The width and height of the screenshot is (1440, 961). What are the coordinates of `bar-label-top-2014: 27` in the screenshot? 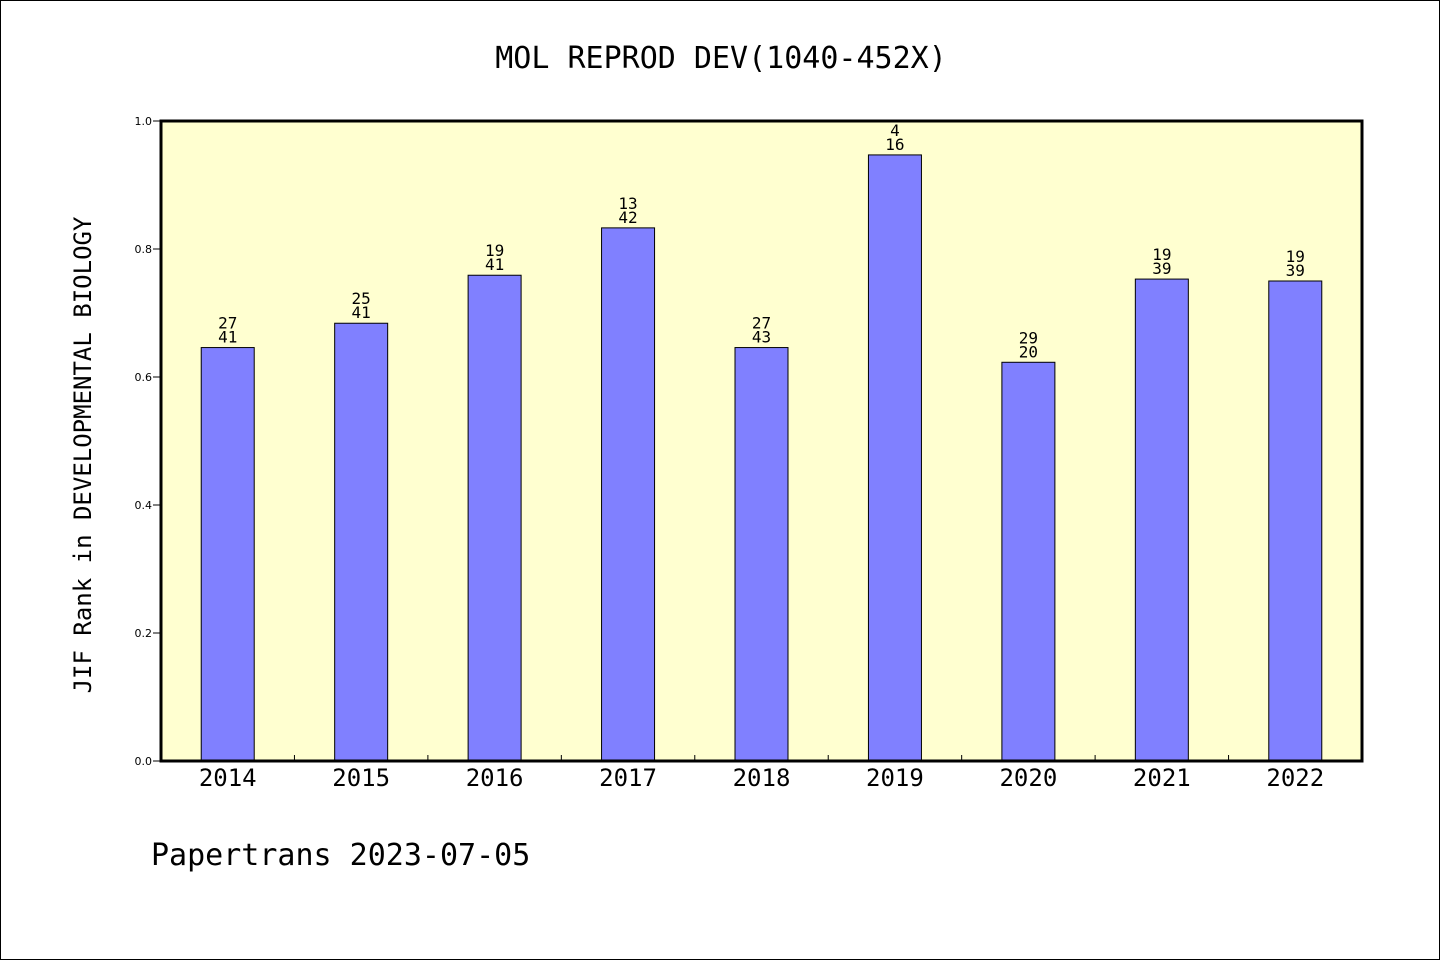 It's located at (227, 323).